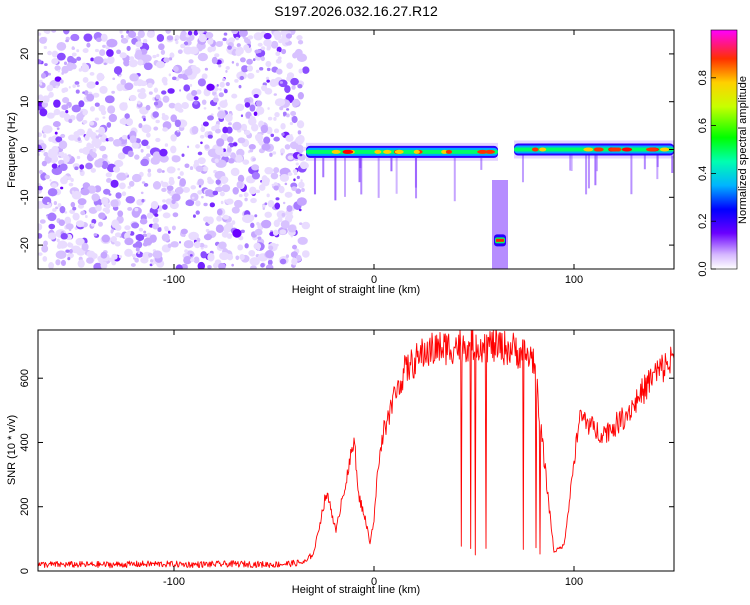 This screenshot has height=605, width=750. I want to click on spectrogram-x-tick-label: 100, so click(574, 280).